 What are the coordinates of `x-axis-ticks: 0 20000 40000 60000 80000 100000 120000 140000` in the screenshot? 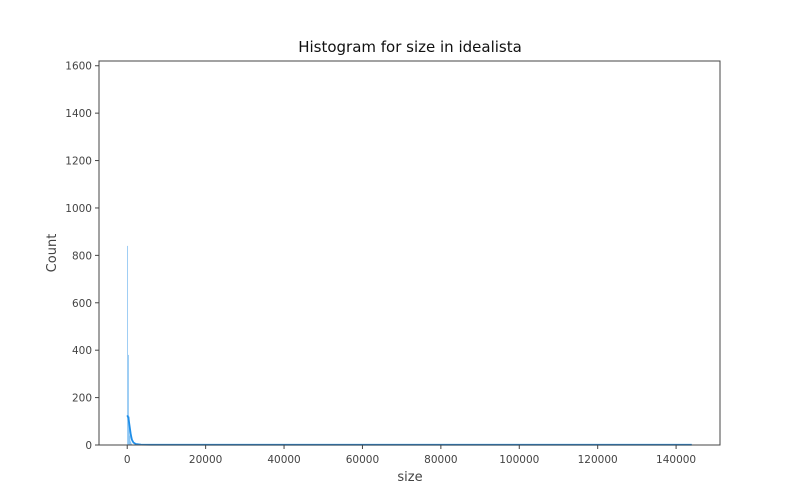 It's located at (410, 455).